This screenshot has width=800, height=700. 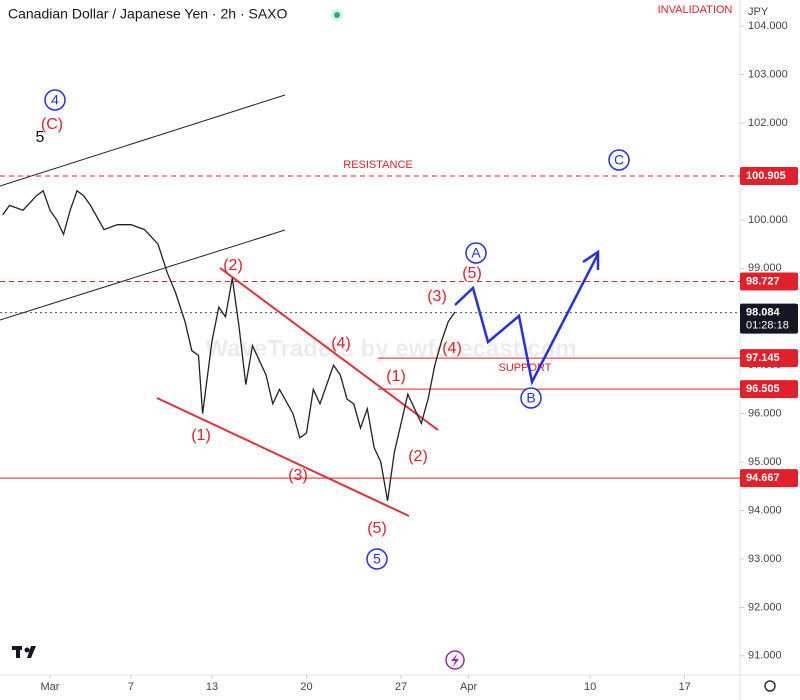 I want to click on level-label: 98.084, so click(x=763, y=313).